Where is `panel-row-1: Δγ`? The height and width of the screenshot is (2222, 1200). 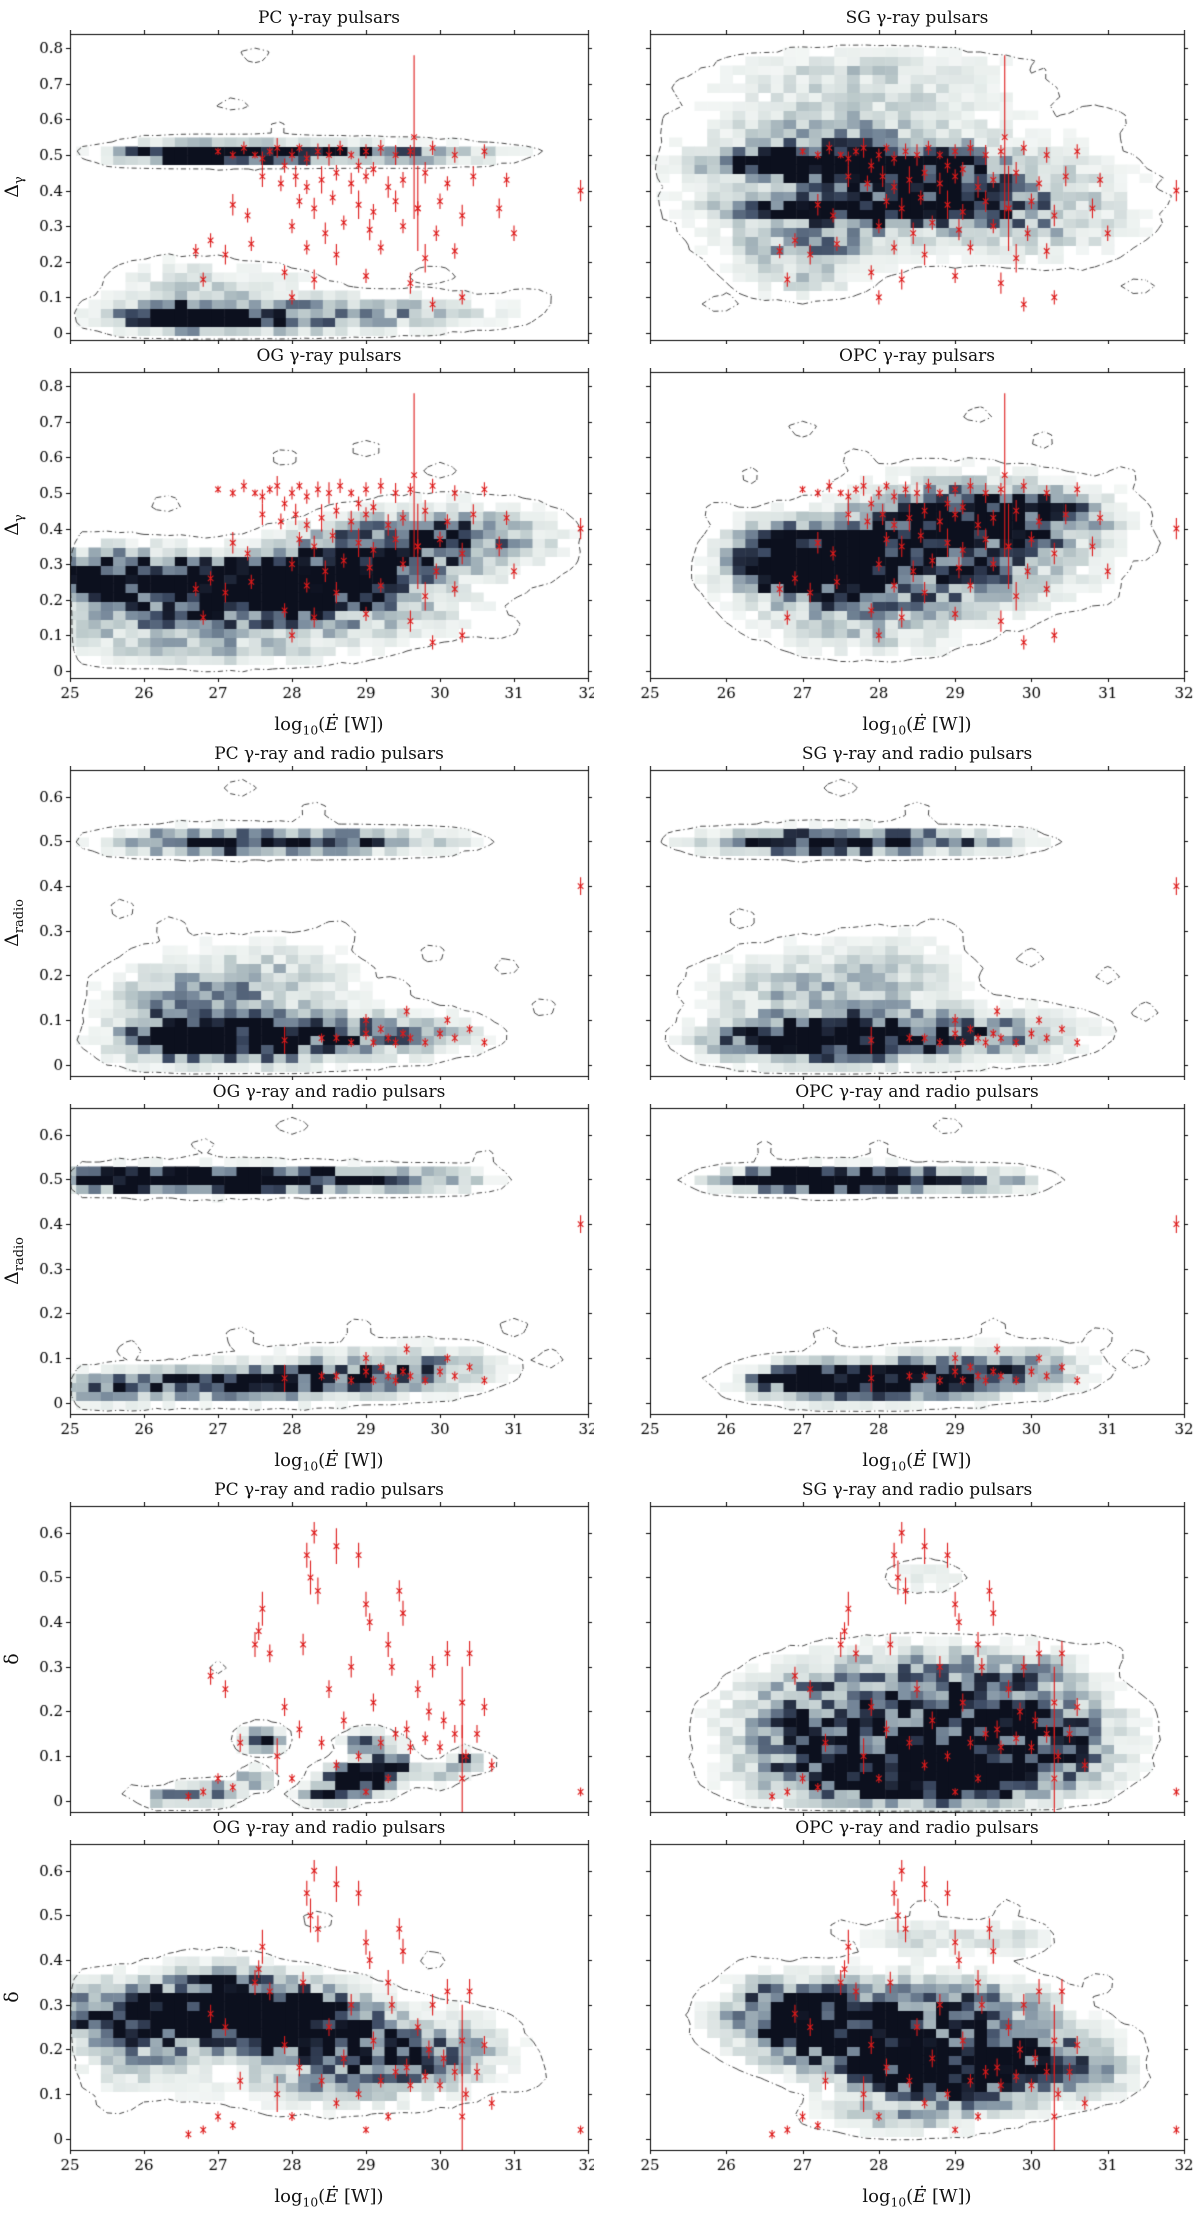 panel-row-1: Δγ is located at coordinates (600, 187).